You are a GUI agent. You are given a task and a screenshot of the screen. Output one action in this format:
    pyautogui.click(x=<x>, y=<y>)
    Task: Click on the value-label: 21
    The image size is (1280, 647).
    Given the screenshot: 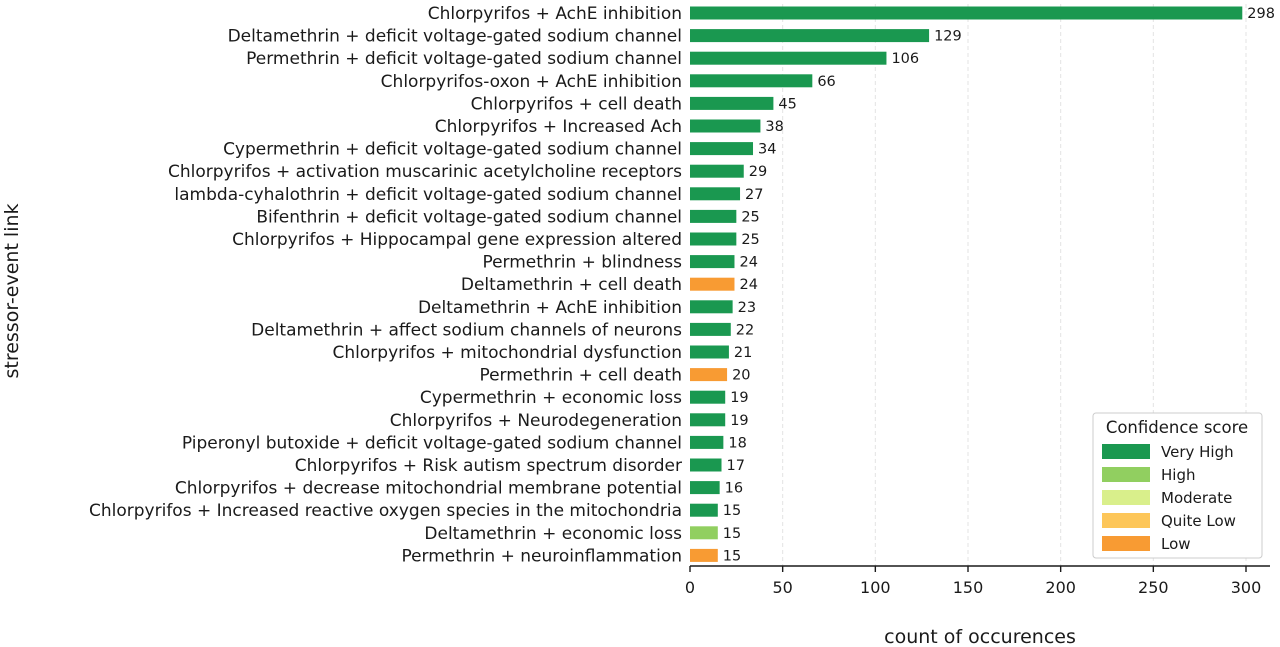 What is the action you would take?
    pyautogui.click(x=743, y=353)
    